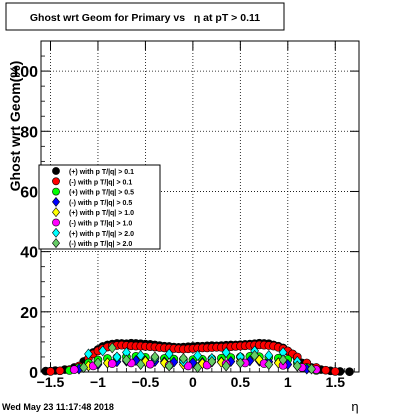  I want to click on legend-frame, so click(99, 207).